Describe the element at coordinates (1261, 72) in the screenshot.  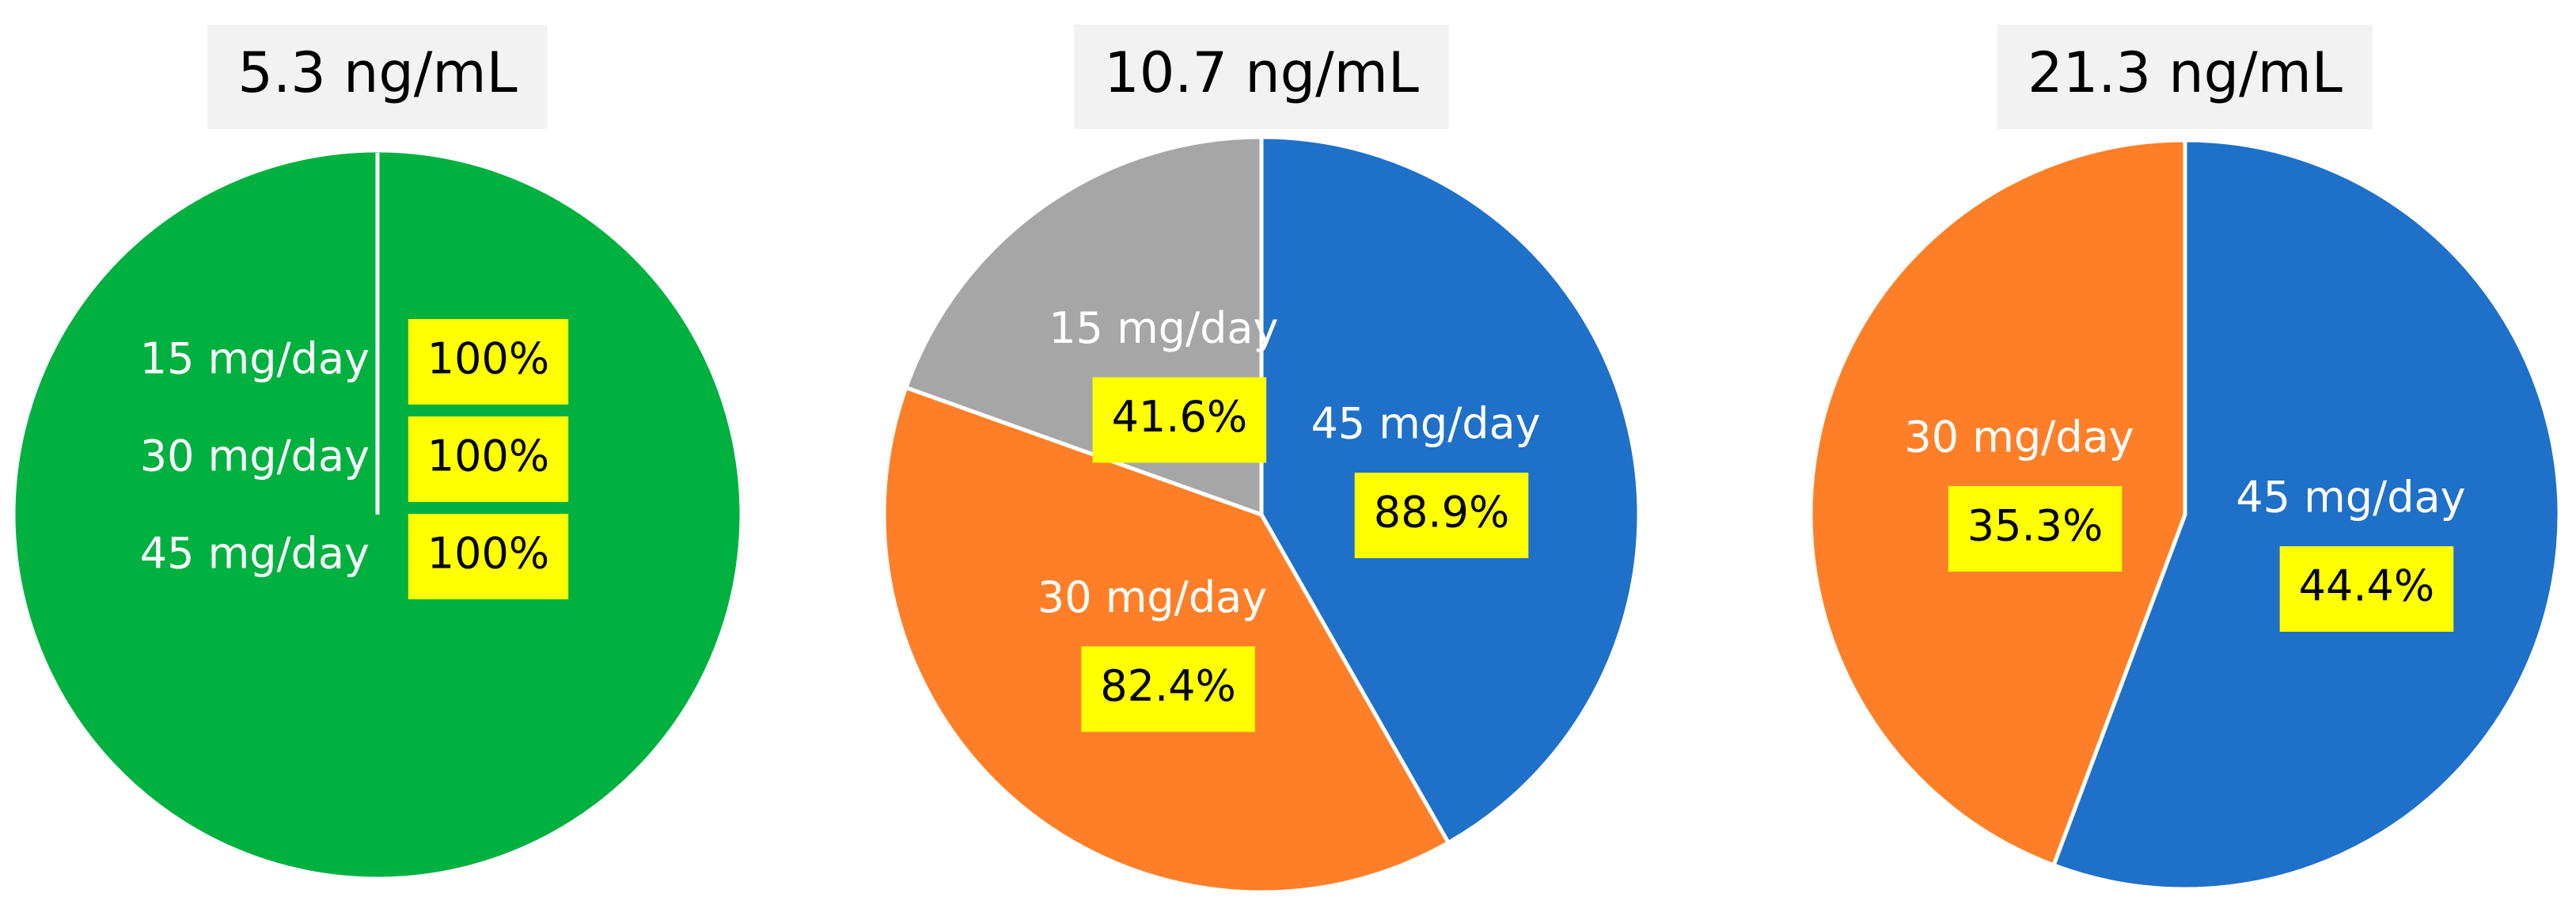
I see `chart-title: 10.7 ng/mL` at that location.